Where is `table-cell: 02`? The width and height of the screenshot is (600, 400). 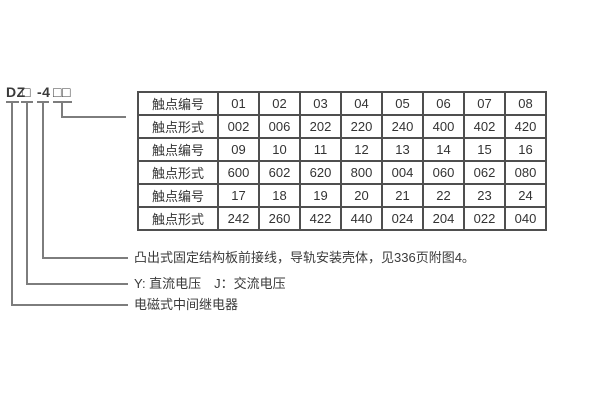 table-cell: 02 is located at coordinates (279, 103).